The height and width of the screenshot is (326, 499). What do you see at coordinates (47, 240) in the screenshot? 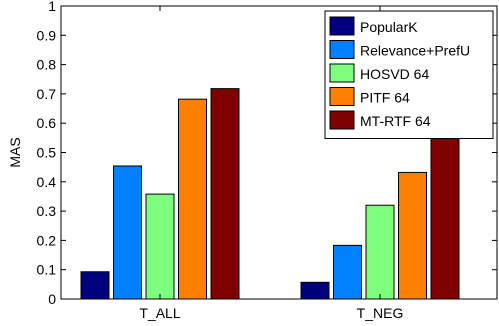
I see `y-tick-label: 0.2` at bounding box center [47, 240].